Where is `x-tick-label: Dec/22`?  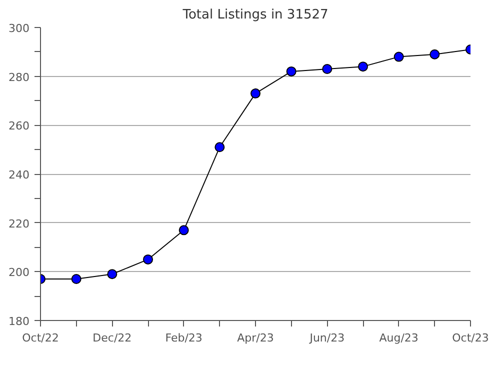
x-tick-label: Dec/22 is located at coordinates (112, 338).